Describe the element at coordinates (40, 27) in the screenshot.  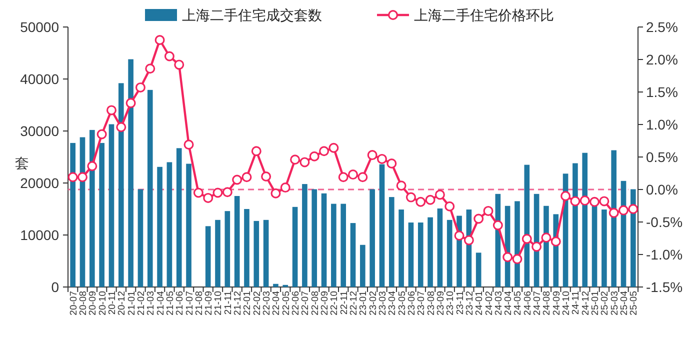
I see `y-tick-label: 50000` at that location.